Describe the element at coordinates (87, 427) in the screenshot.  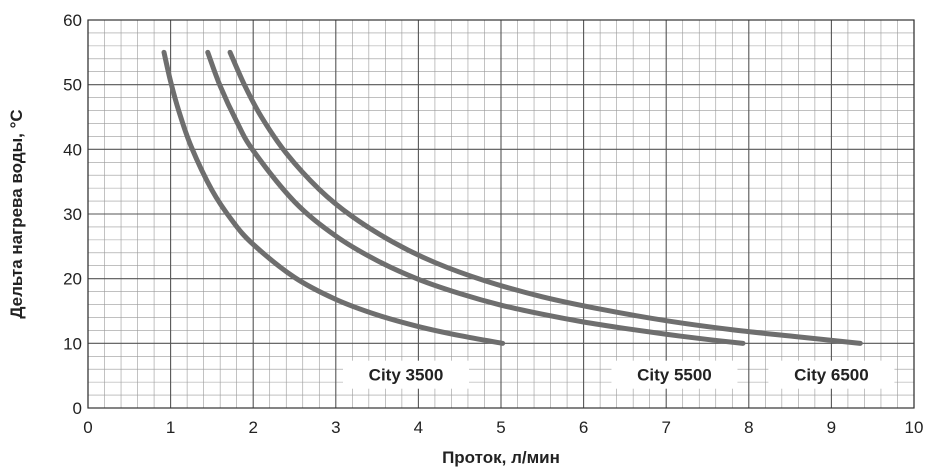
I see `x-tick-label: 0` at that location.